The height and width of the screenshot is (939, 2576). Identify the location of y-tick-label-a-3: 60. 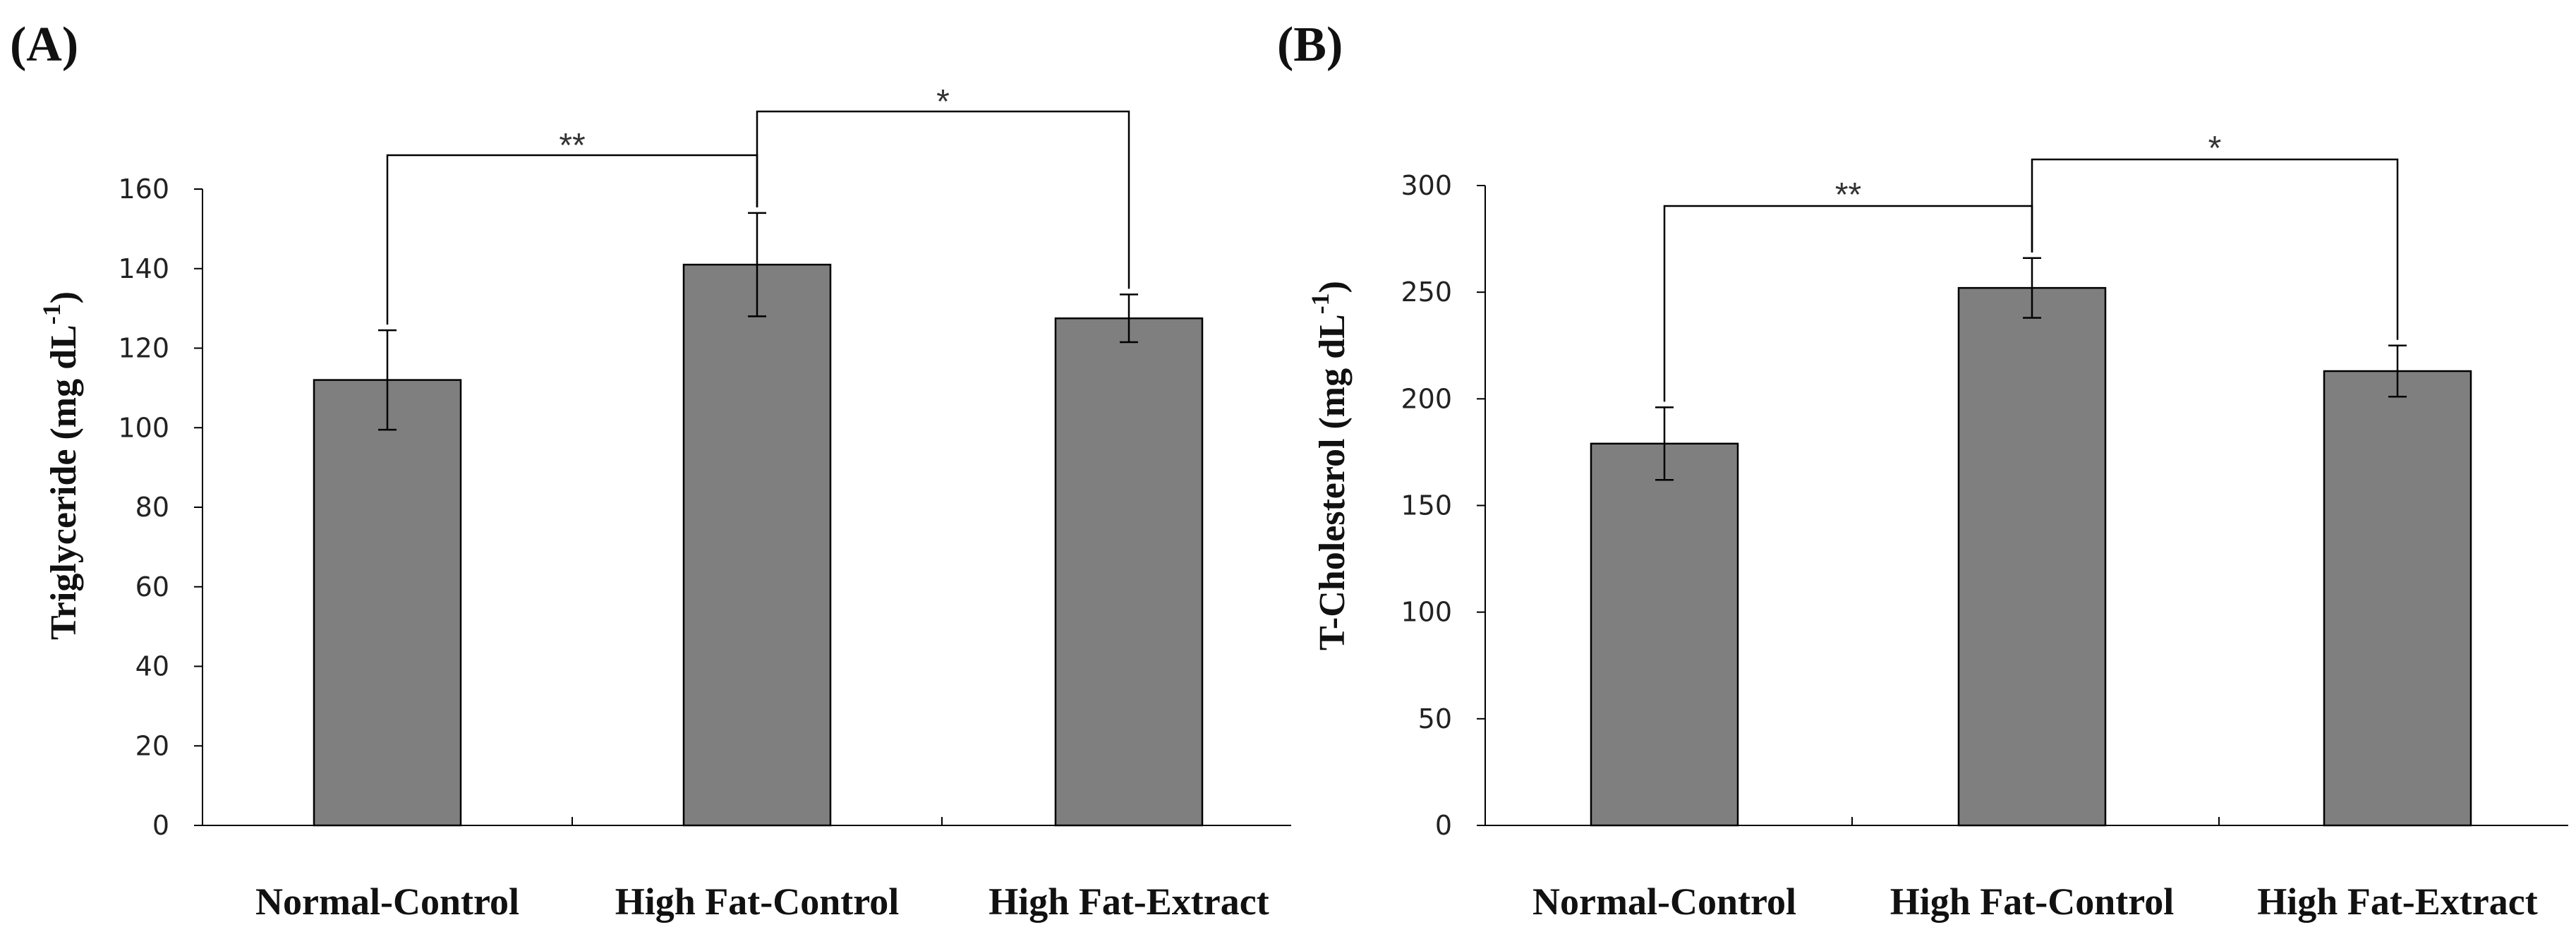
(152, 586).